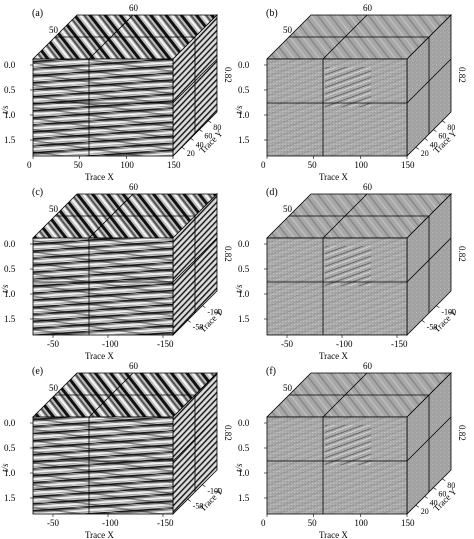  What do you see at coordinates (348, 445) in the screenshot?
I see `residual-event` at bounding box center [348, 445].